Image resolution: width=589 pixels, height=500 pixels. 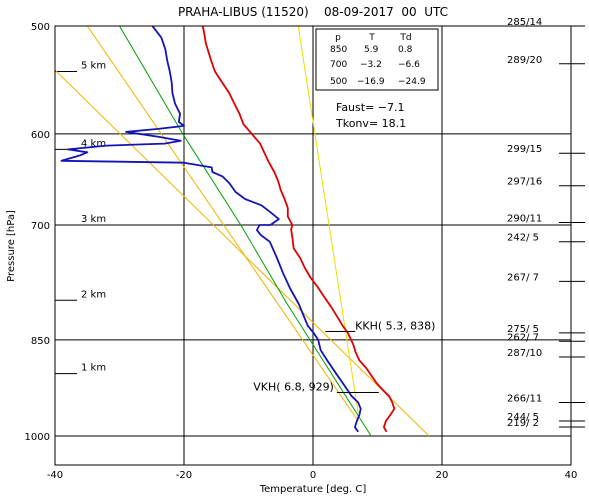 I want to click on info-header-td: Td, so click(x=405, y=38).